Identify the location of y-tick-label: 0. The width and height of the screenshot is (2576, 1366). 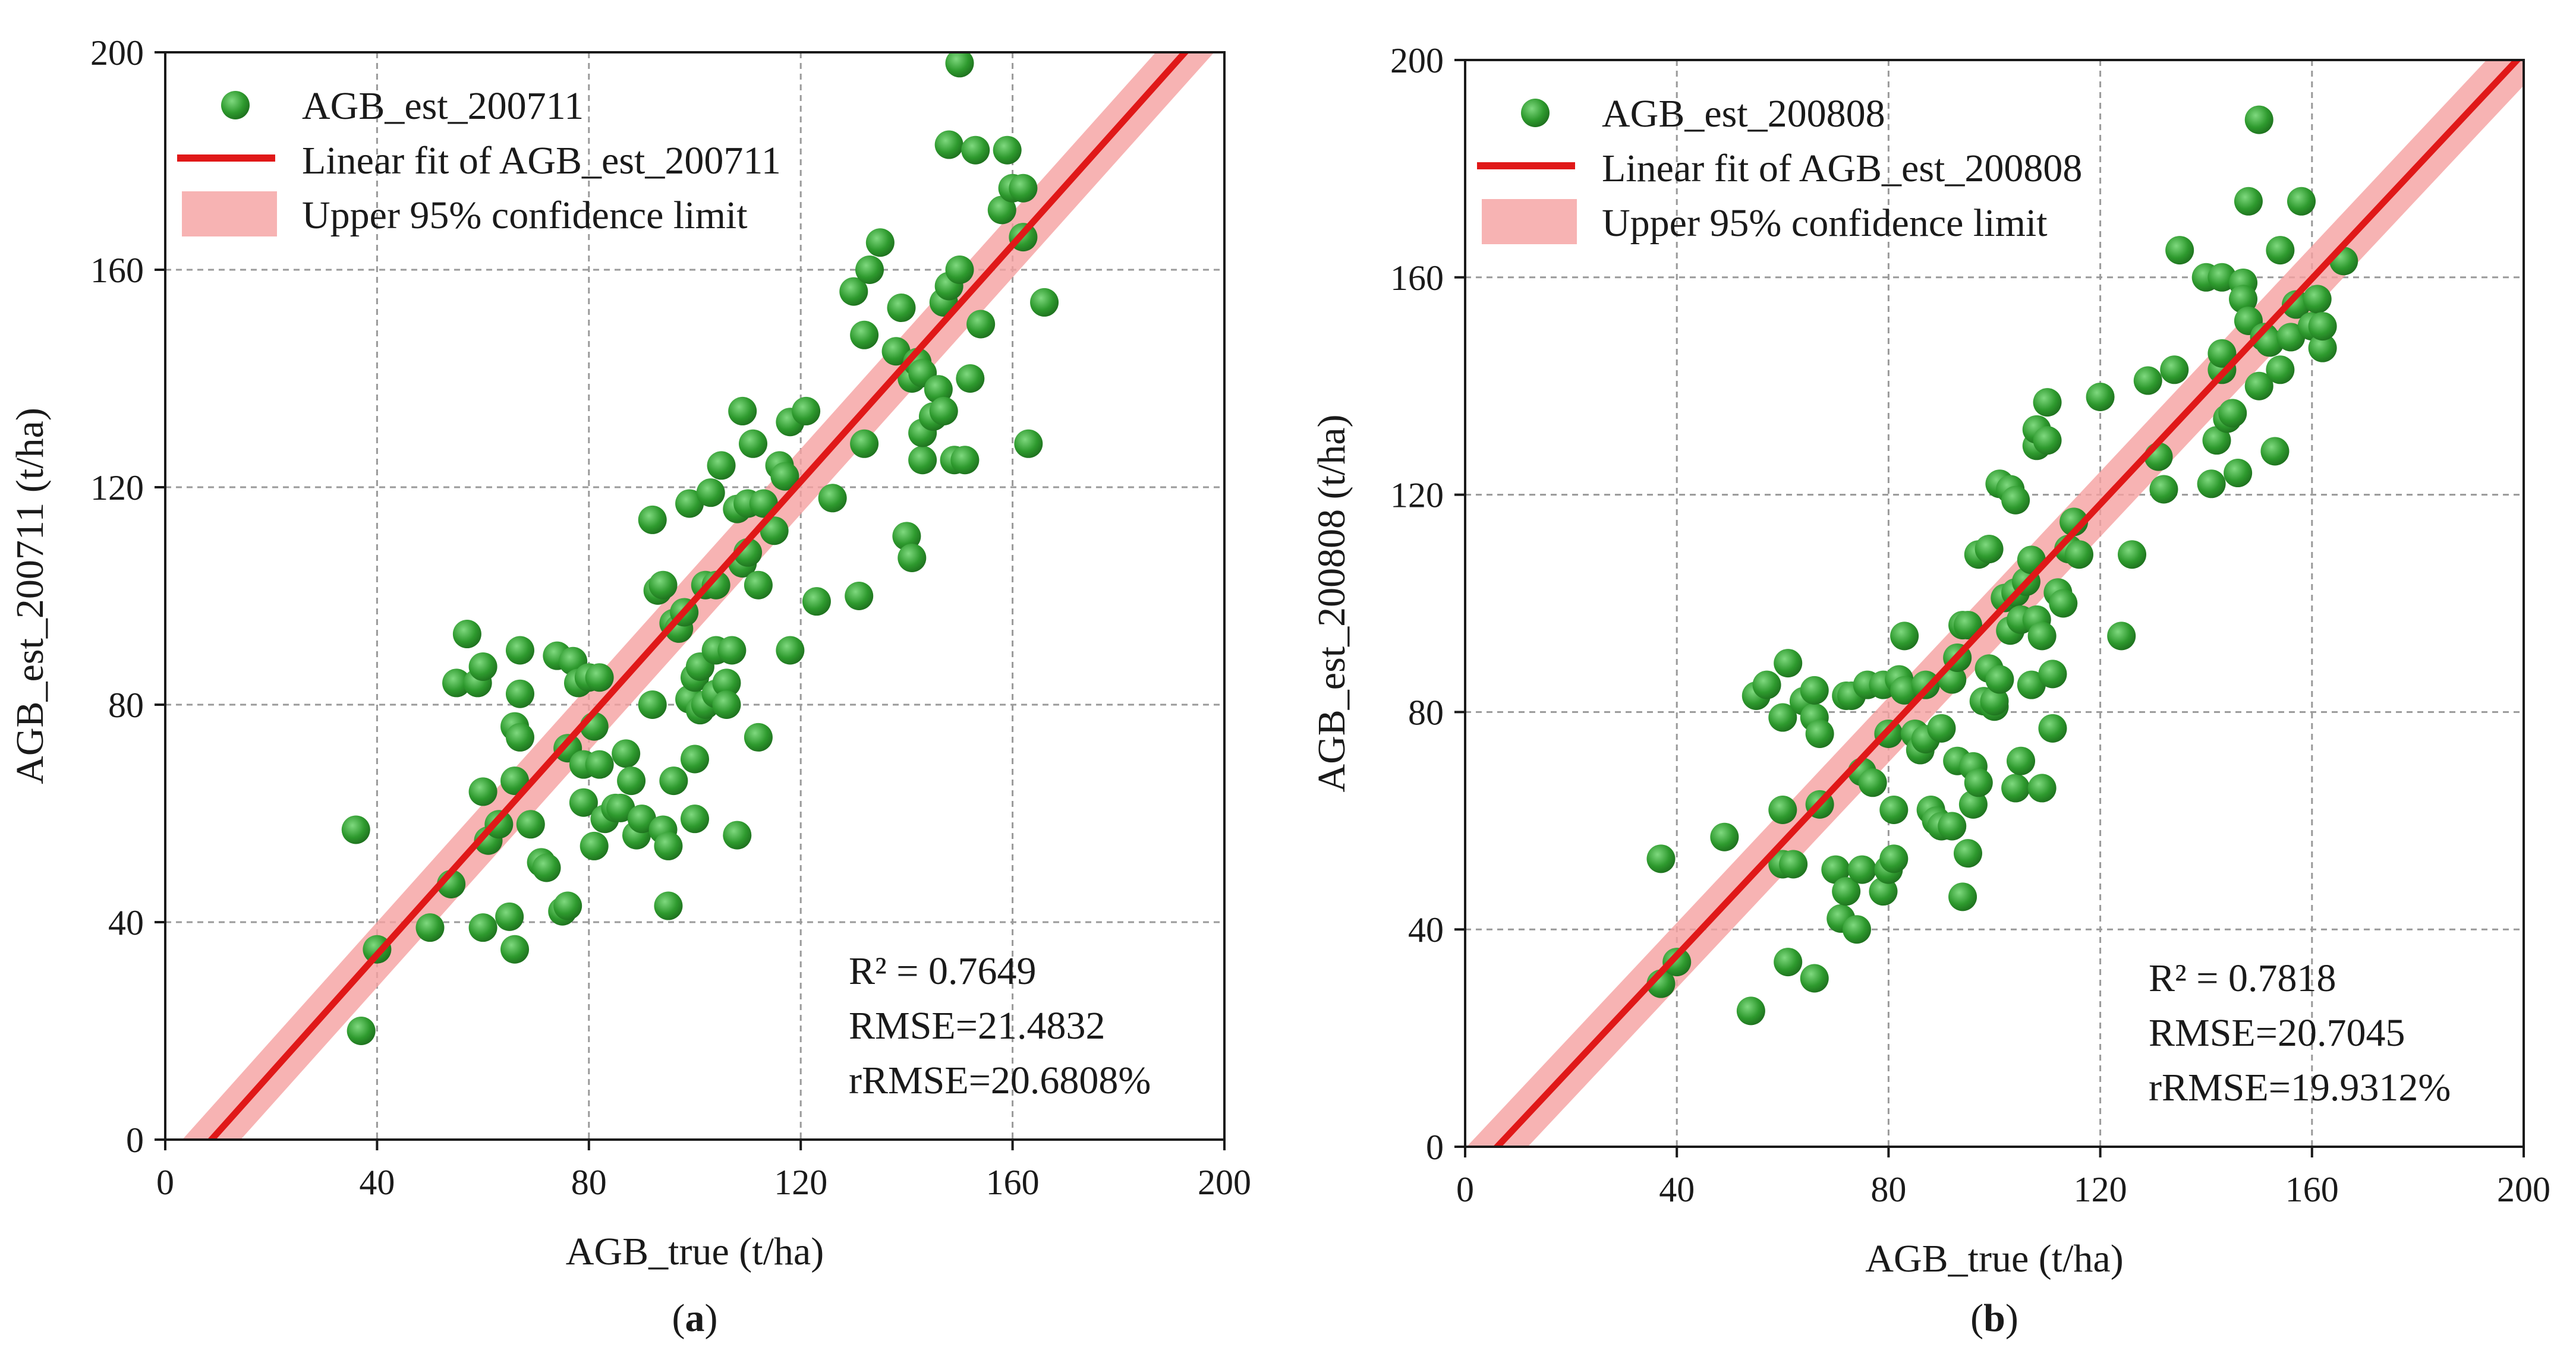
(135, 1140).